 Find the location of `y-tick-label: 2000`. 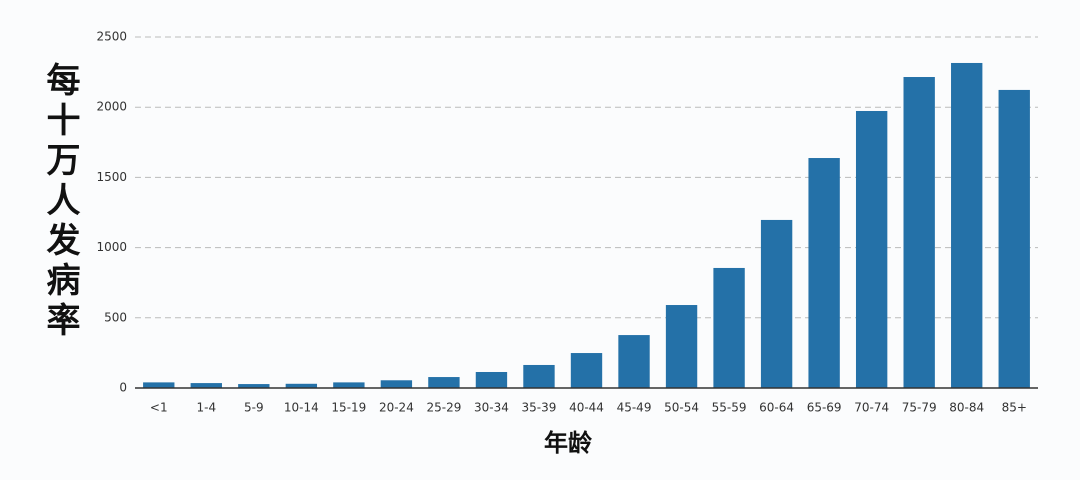

y-tick-label: 2000 is located at coordinates (111, 107).